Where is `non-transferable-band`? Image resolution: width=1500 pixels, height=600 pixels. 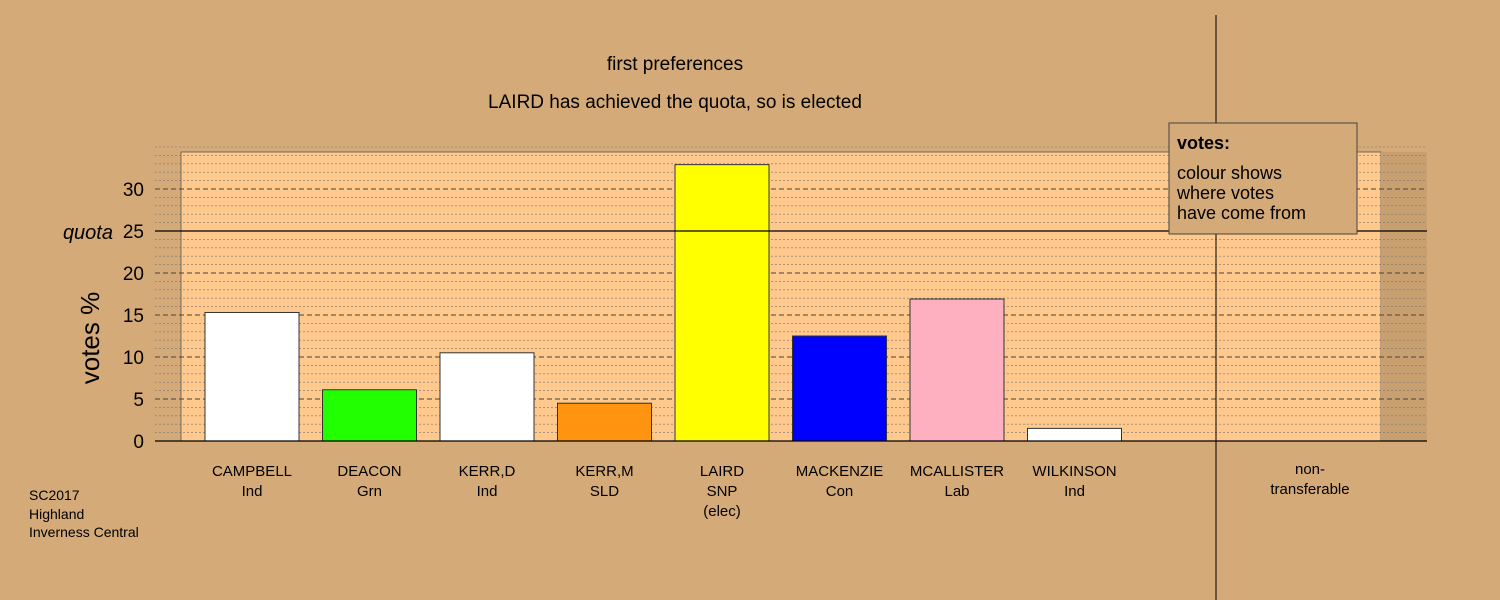 non-transferable-band is located at coordinates (1404, 296).